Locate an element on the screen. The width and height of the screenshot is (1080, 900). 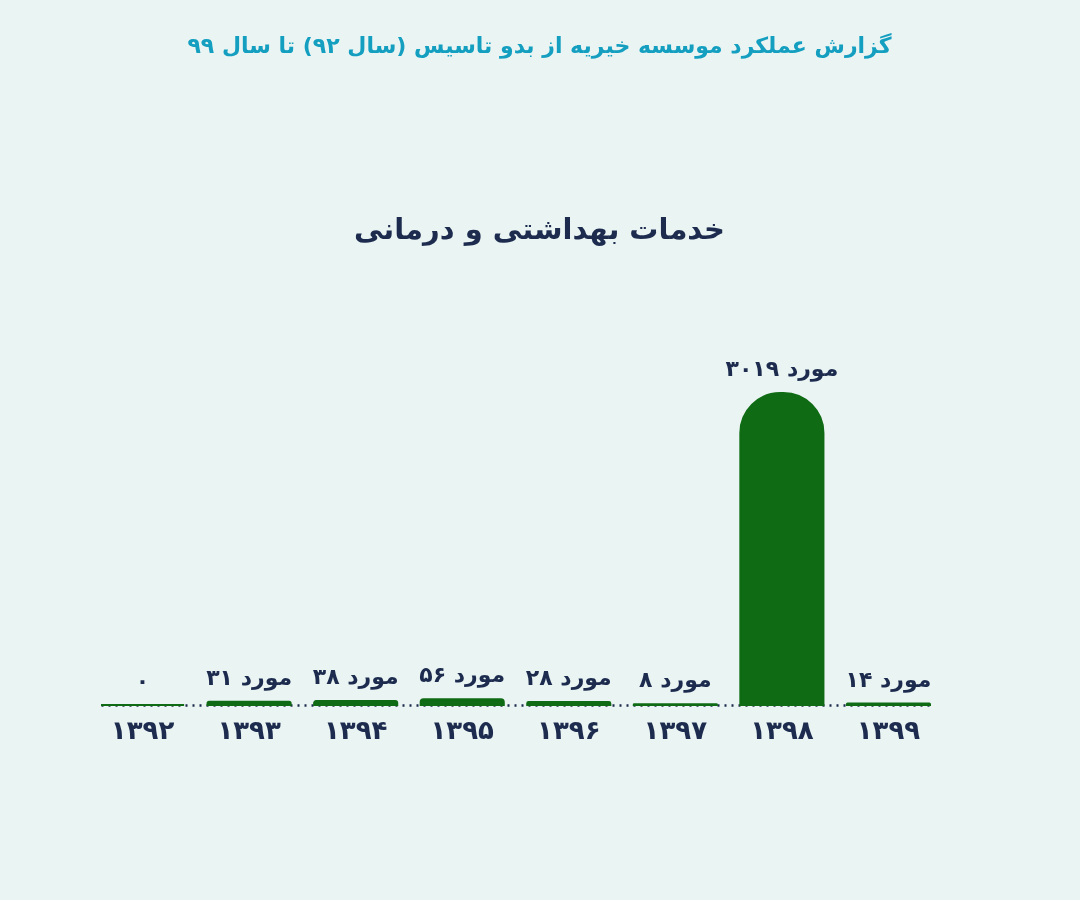
data-label: ۱۴ مورد is located at coordinates (888, 679).